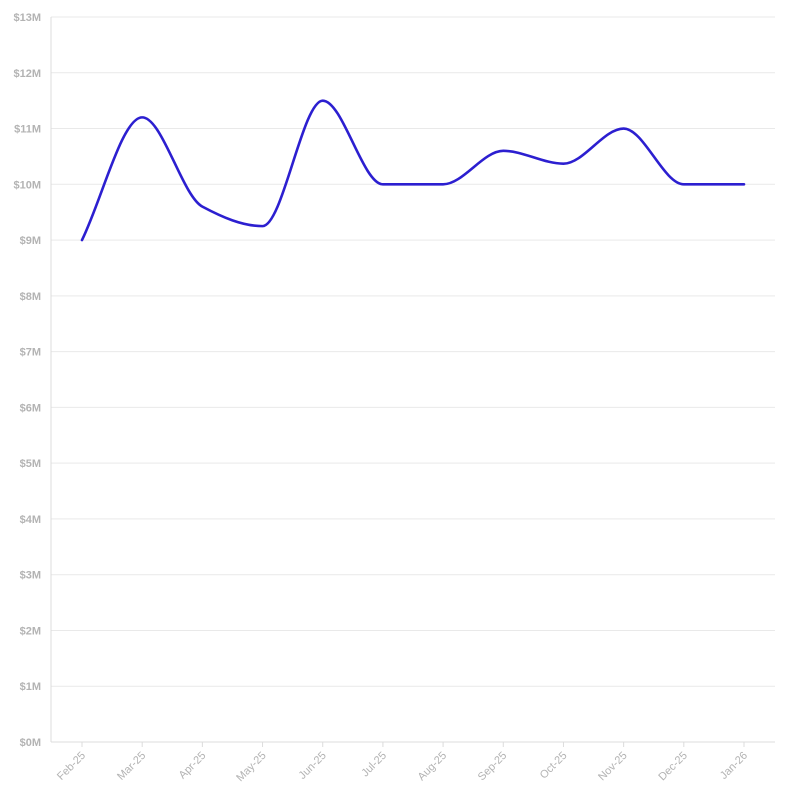 This screenshot has height=800, width=794. I want to click on series-line, so click(413, 170).